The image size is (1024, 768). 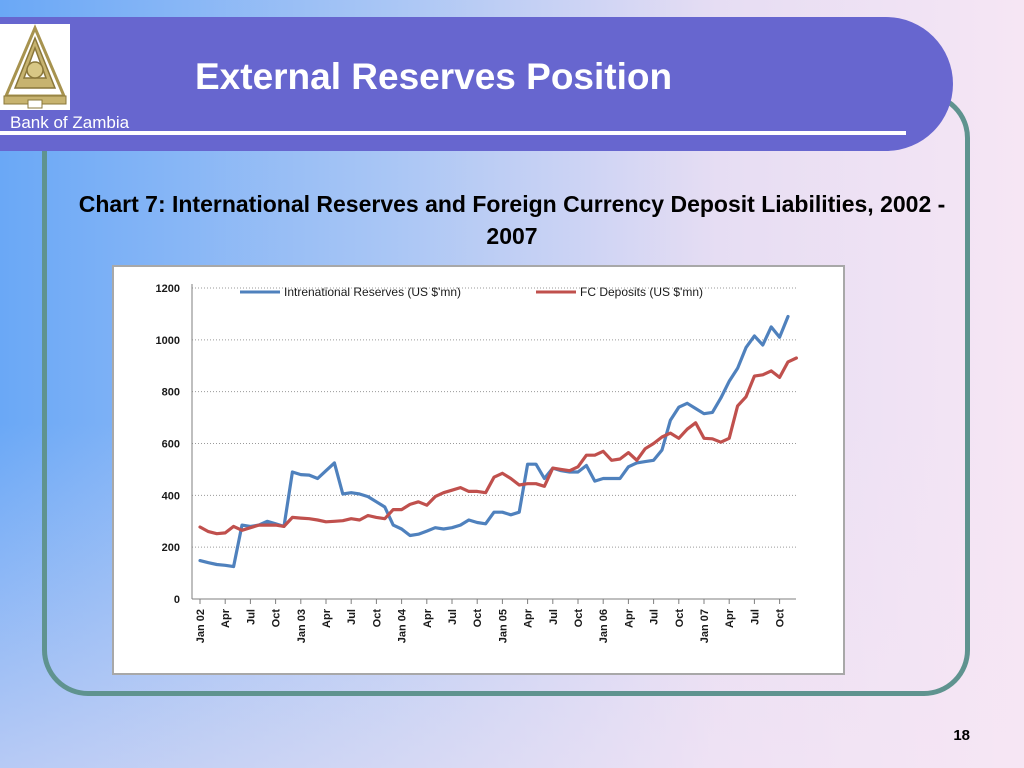 What do you see at coordinates (705, 626) in the screenshot?
I see `x-tick-label: Jan 07` at bounding box center [705, 626].